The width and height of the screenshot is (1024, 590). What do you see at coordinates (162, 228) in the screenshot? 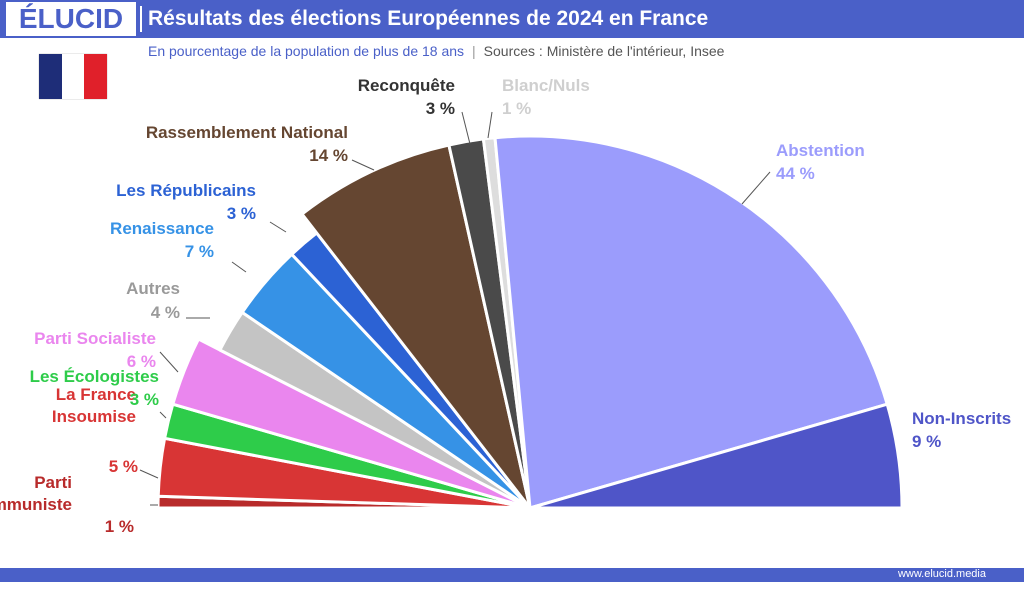
I see `slice-label-ren: Renaissance` at bounding box center [162, 228].